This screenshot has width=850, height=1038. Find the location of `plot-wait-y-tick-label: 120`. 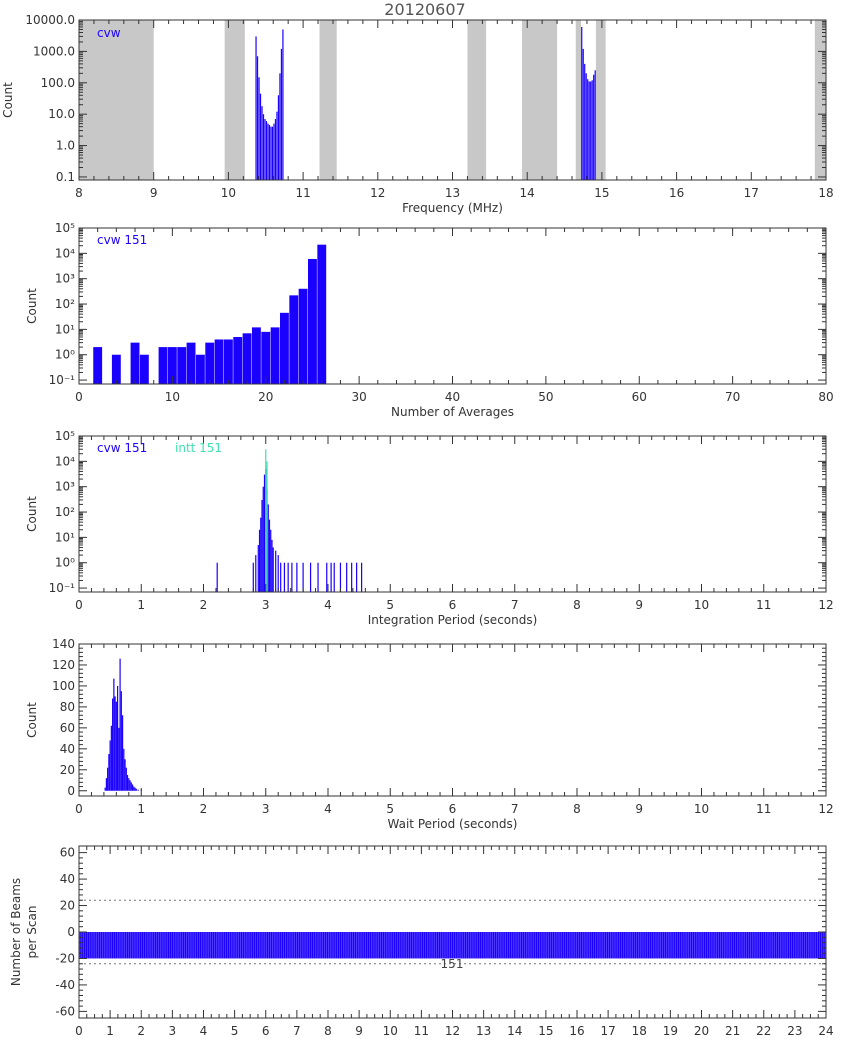

plot-wait-y-tick-label: 120 is located at coordinates (63, 665).